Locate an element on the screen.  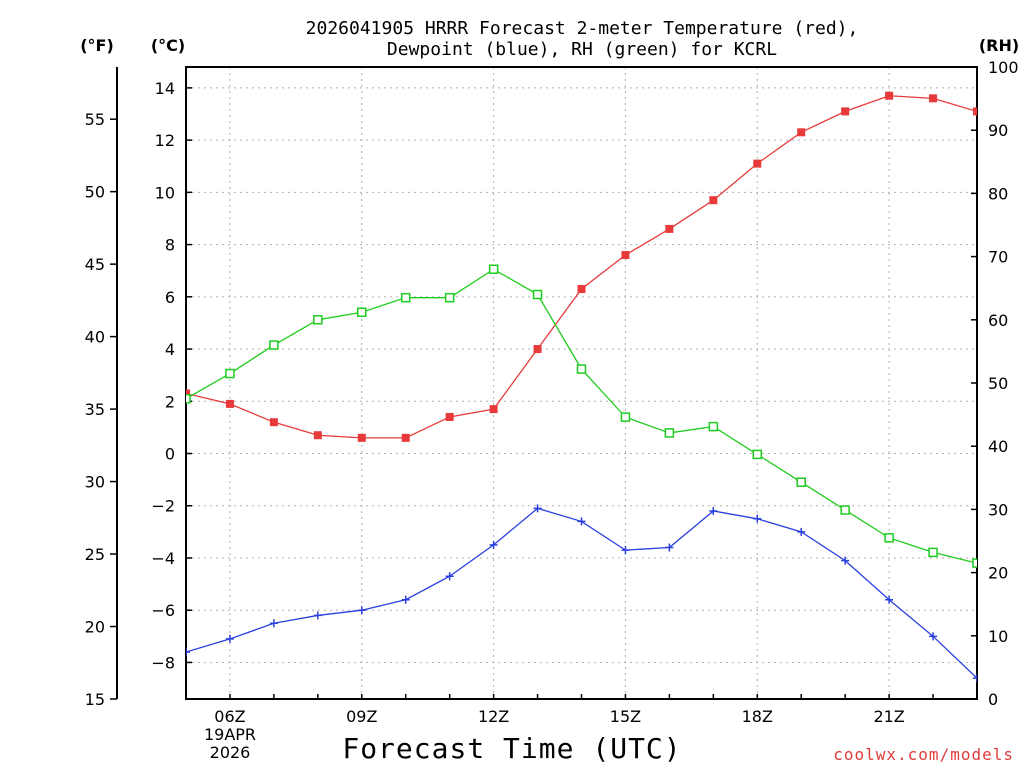
rh-tick-label: 70 is located at coordinates (998, 257).